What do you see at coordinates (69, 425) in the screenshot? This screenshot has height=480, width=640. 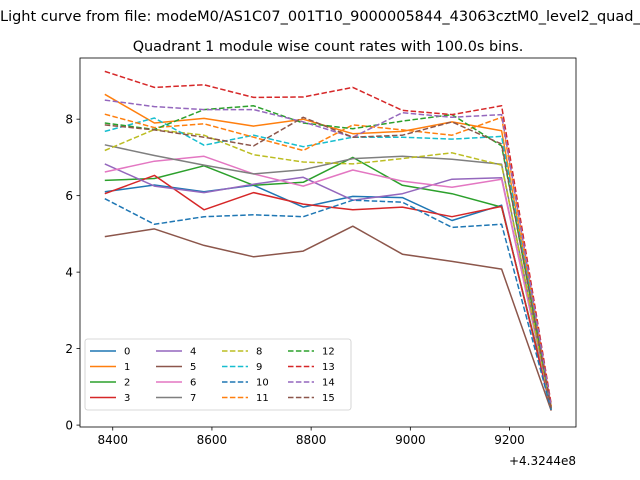 I see `y-tick-label: 0` at bounding box center [69, 425].